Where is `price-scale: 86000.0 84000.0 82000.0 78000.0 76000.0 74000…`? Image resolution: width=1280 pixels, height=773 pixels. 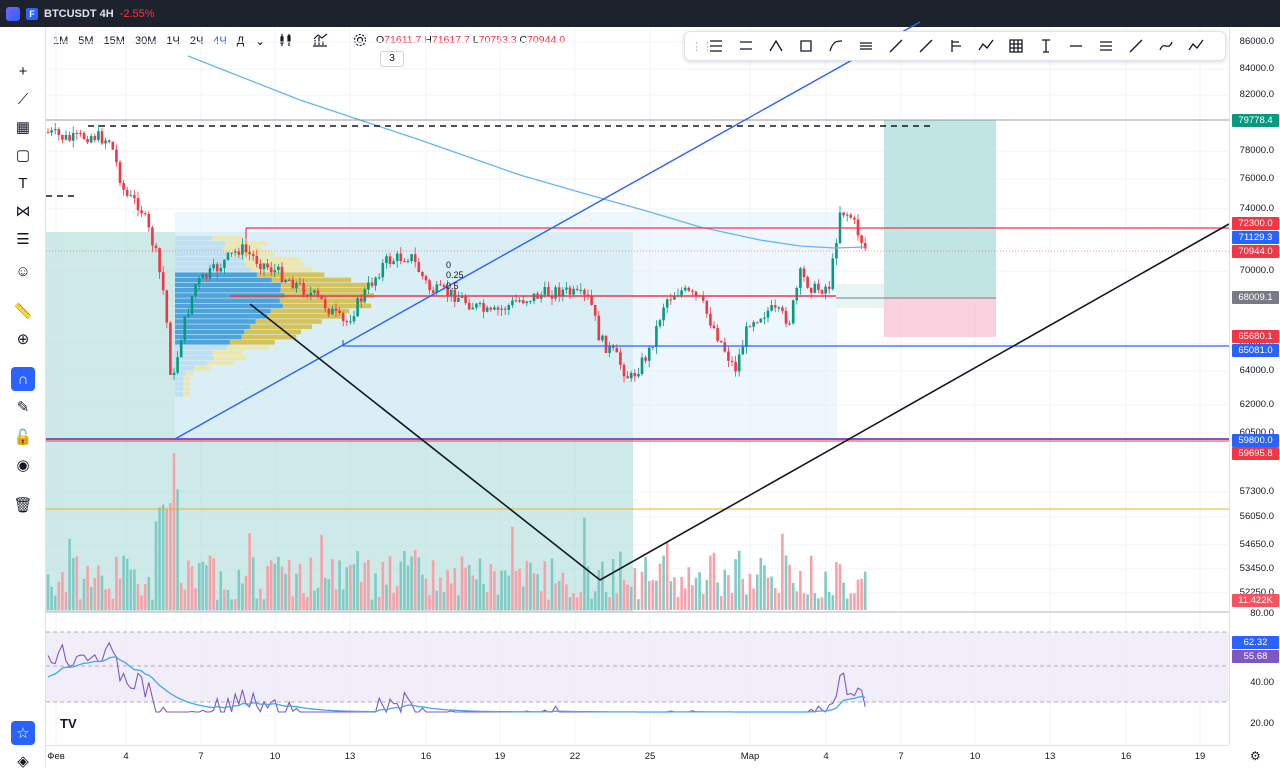 price-scale: 86000.0 84000.0 82000.0 78000.0 76000.0 74000… is located at coordinates (1254, 386).